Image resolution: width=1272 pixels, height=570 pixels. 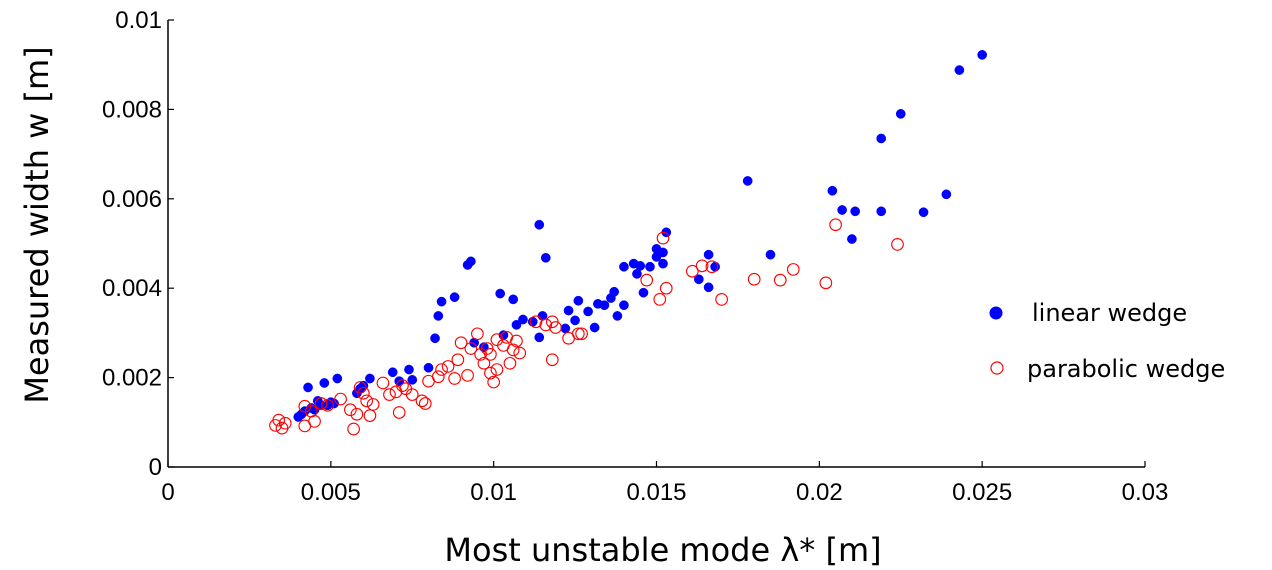 What do you see at coordinates (138, 20) in the screenshot?
I see `y-tick-label: 0.01` at bounding box center [138, 20].